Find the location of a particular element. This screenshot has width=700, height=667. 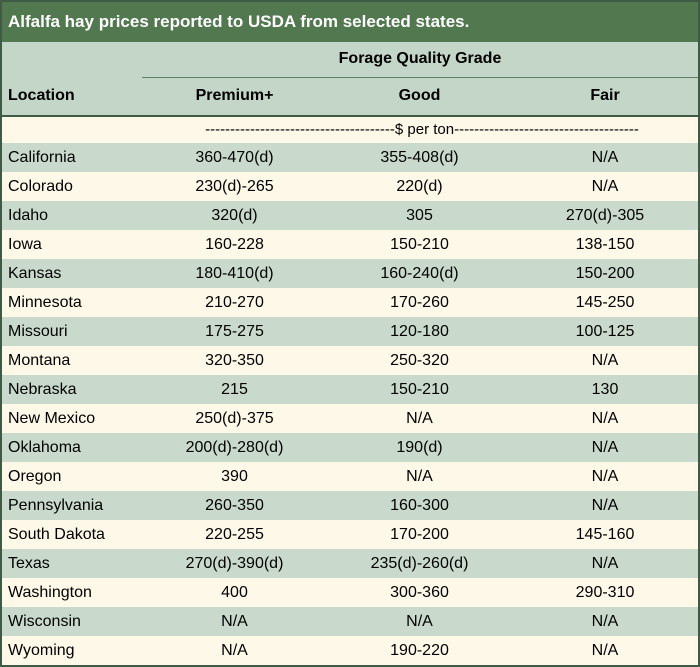

table-row: Missouri 175-275 120-180 100-125 is located at coordinates (350, 331).